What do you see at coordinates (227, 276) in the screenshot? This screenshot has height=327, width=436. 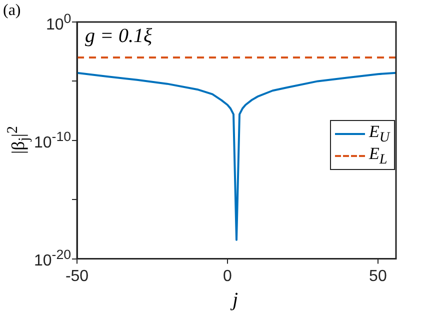 I see `x-tick-label: 0` at bounding box center [227, 276].